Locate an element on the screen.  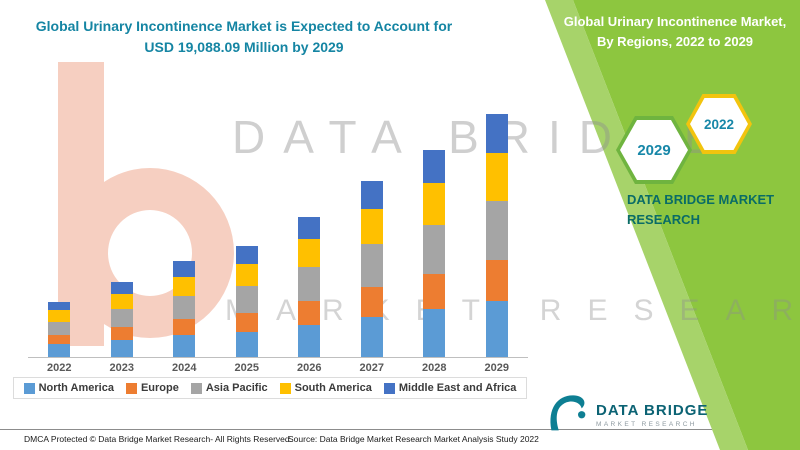
bar-segment-2022-north-america is located at coordinates (59, 350).